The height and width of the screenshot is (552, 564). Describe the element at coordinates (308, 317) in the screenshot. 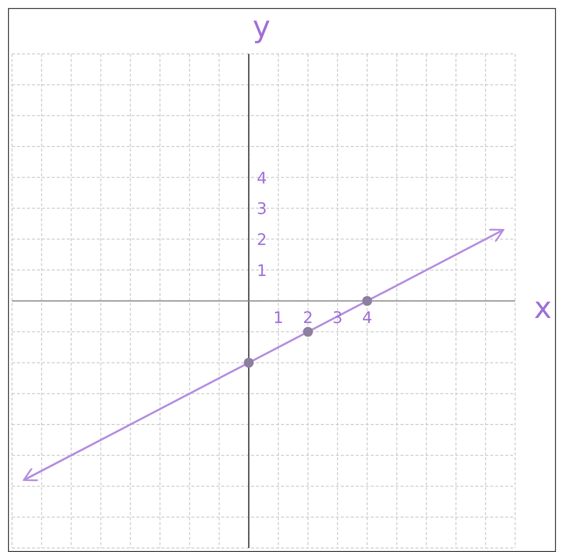

I see `x-tick-label: 2` at that location.